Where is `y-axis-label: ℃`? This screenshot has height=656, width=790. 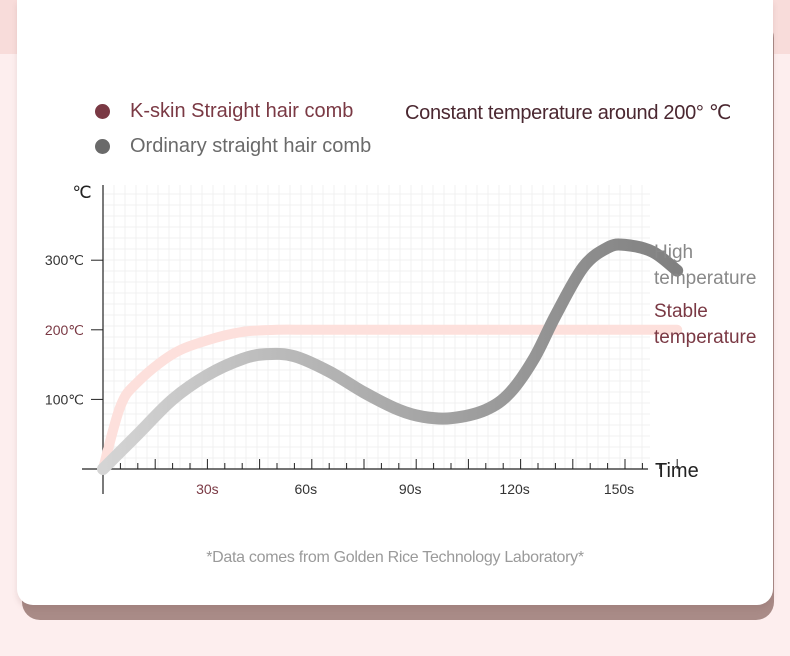
y-axis-label: ℃ is located at coordinates (81, 192).